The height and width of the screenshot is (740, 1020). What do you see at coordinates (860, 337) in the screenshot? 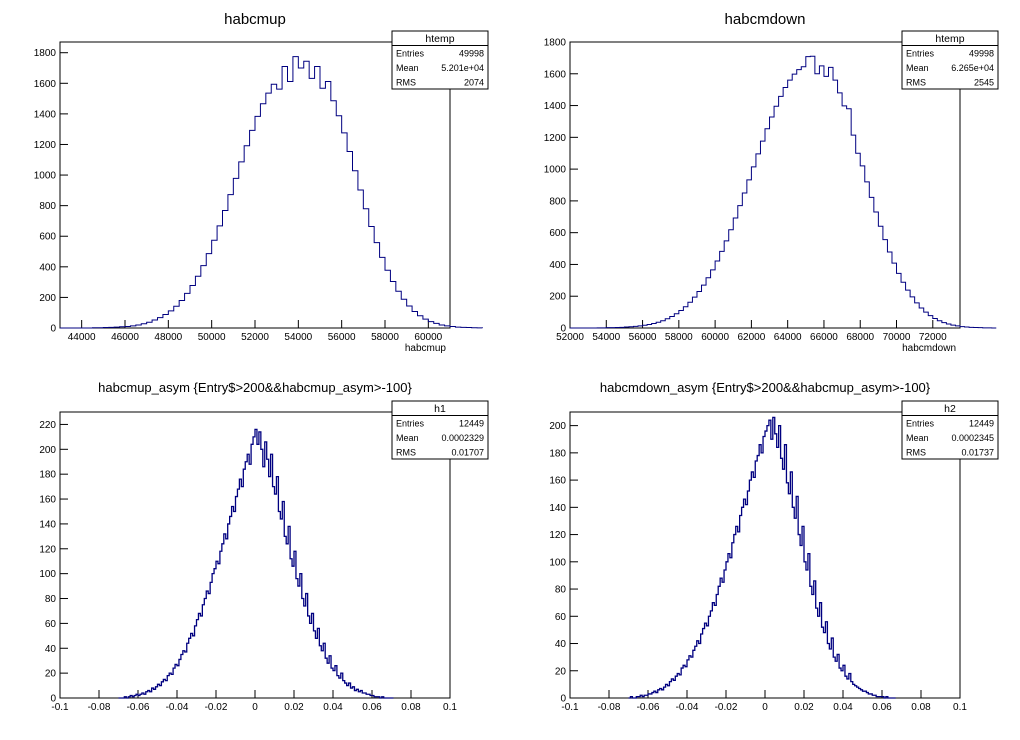
I see `x-tick-label: 68000` at bounding box center [860, 337].